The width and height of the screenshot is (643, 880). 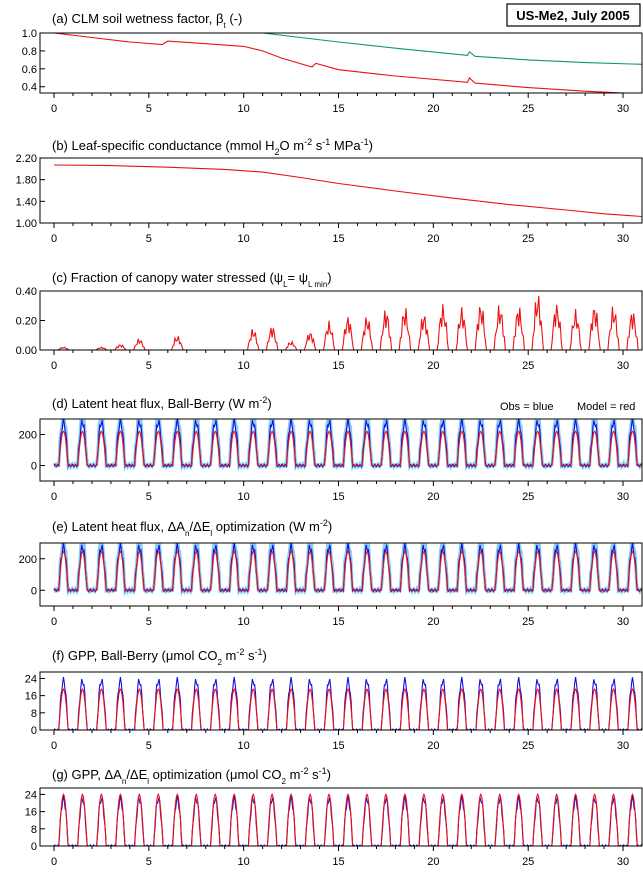 I want to click on xtick-d: 30, so click(x=623, y=497).